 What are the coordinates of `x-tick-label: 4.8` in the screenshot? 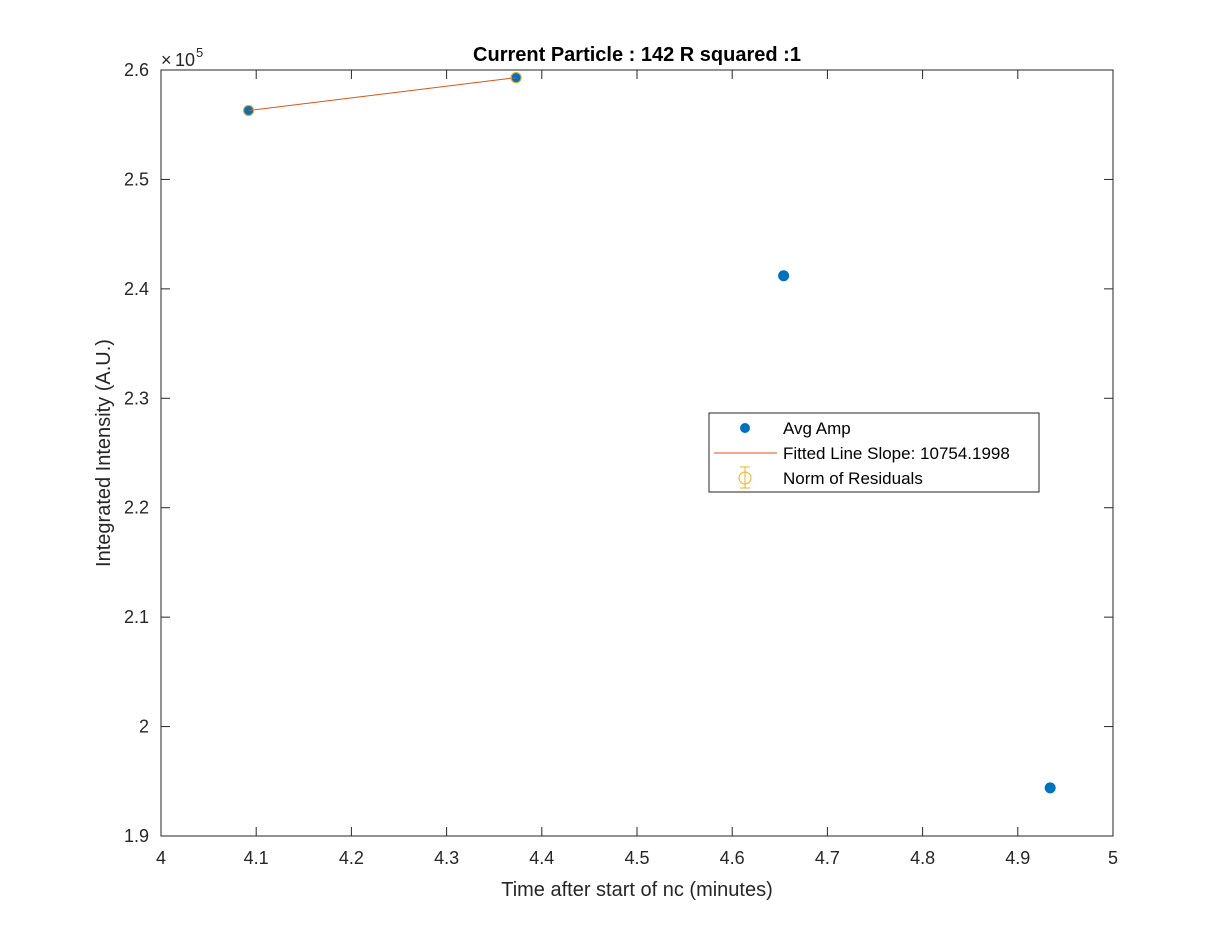 It's located at (922, 858).